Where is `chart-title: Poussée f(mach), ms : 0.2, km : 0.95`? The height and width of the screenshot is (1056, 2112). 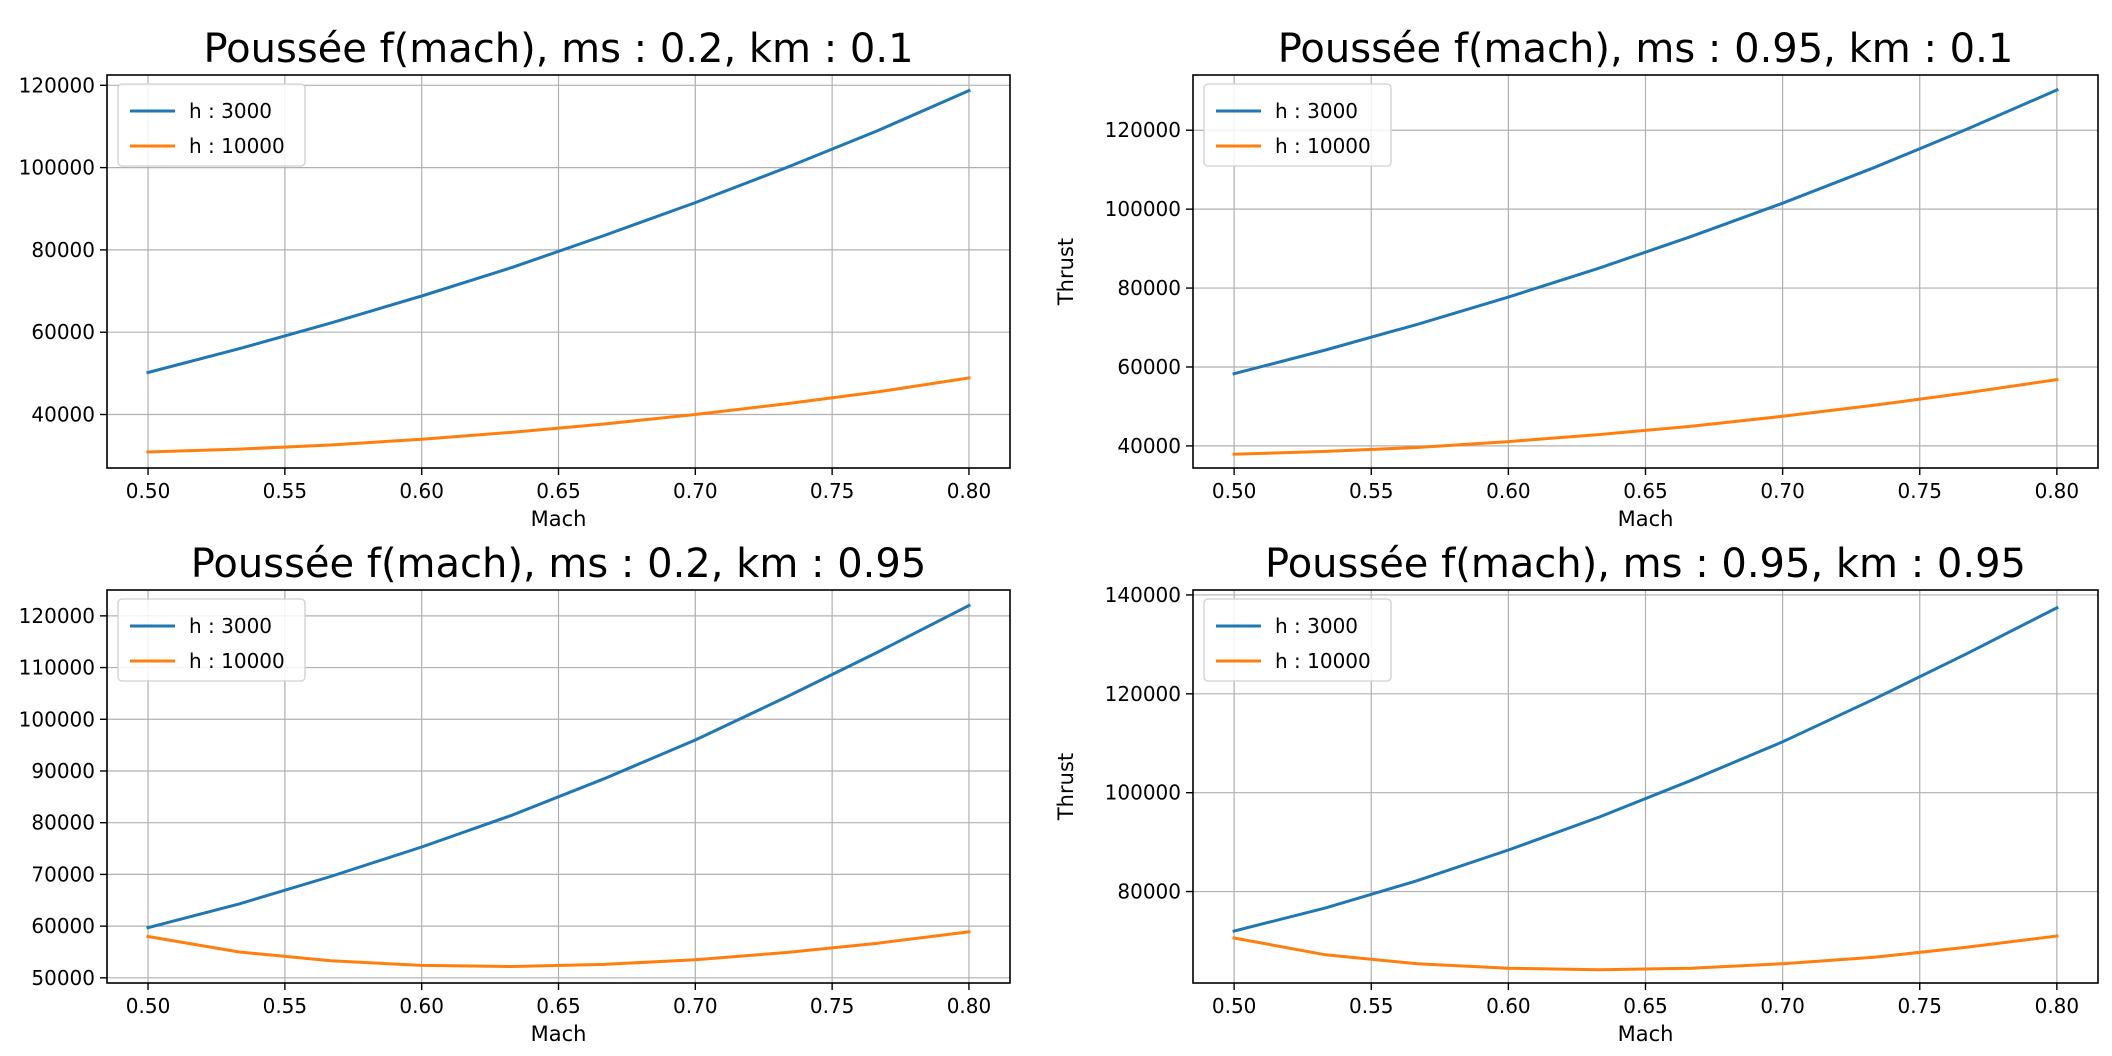
chart-title: Poussée f(mach), ms : 0.2, km : 0.95 is located at coordinates (559, 564).